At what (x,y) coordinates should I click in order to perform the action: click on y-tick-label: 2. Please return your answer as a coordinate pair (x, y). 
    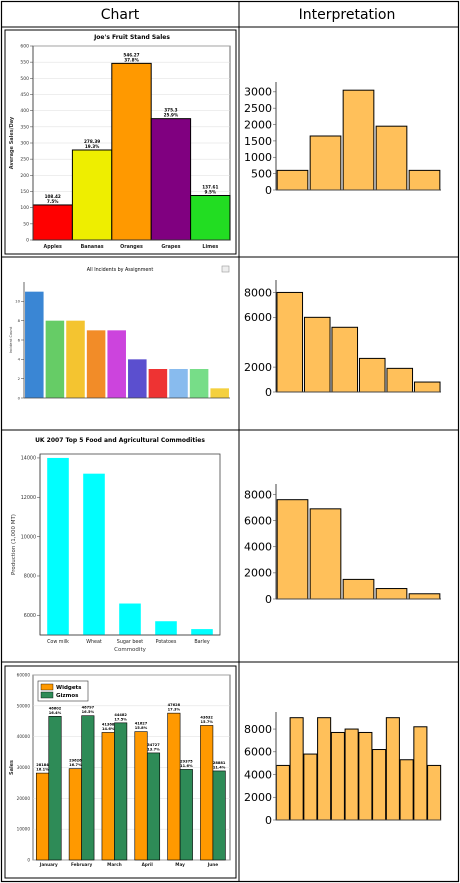
    Looking at the image, I should click on (19, 378).